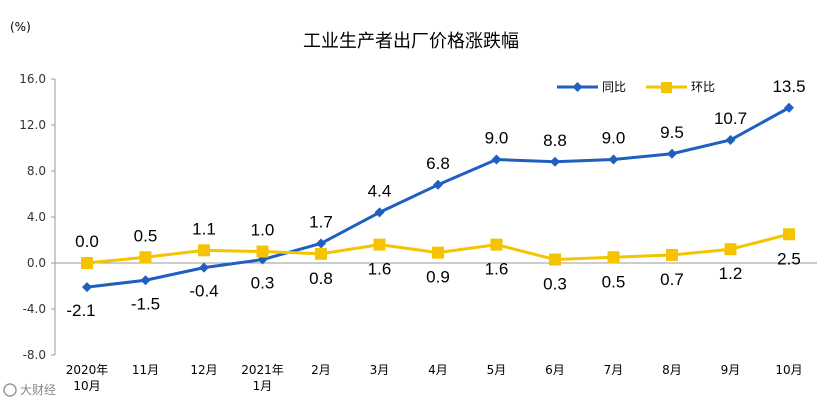 The width and height of the screenshot is (826, 405). Describe the element at coordinates (80, 310) in the screenshot. I see `data-label-yoy: -2.1` at that location.